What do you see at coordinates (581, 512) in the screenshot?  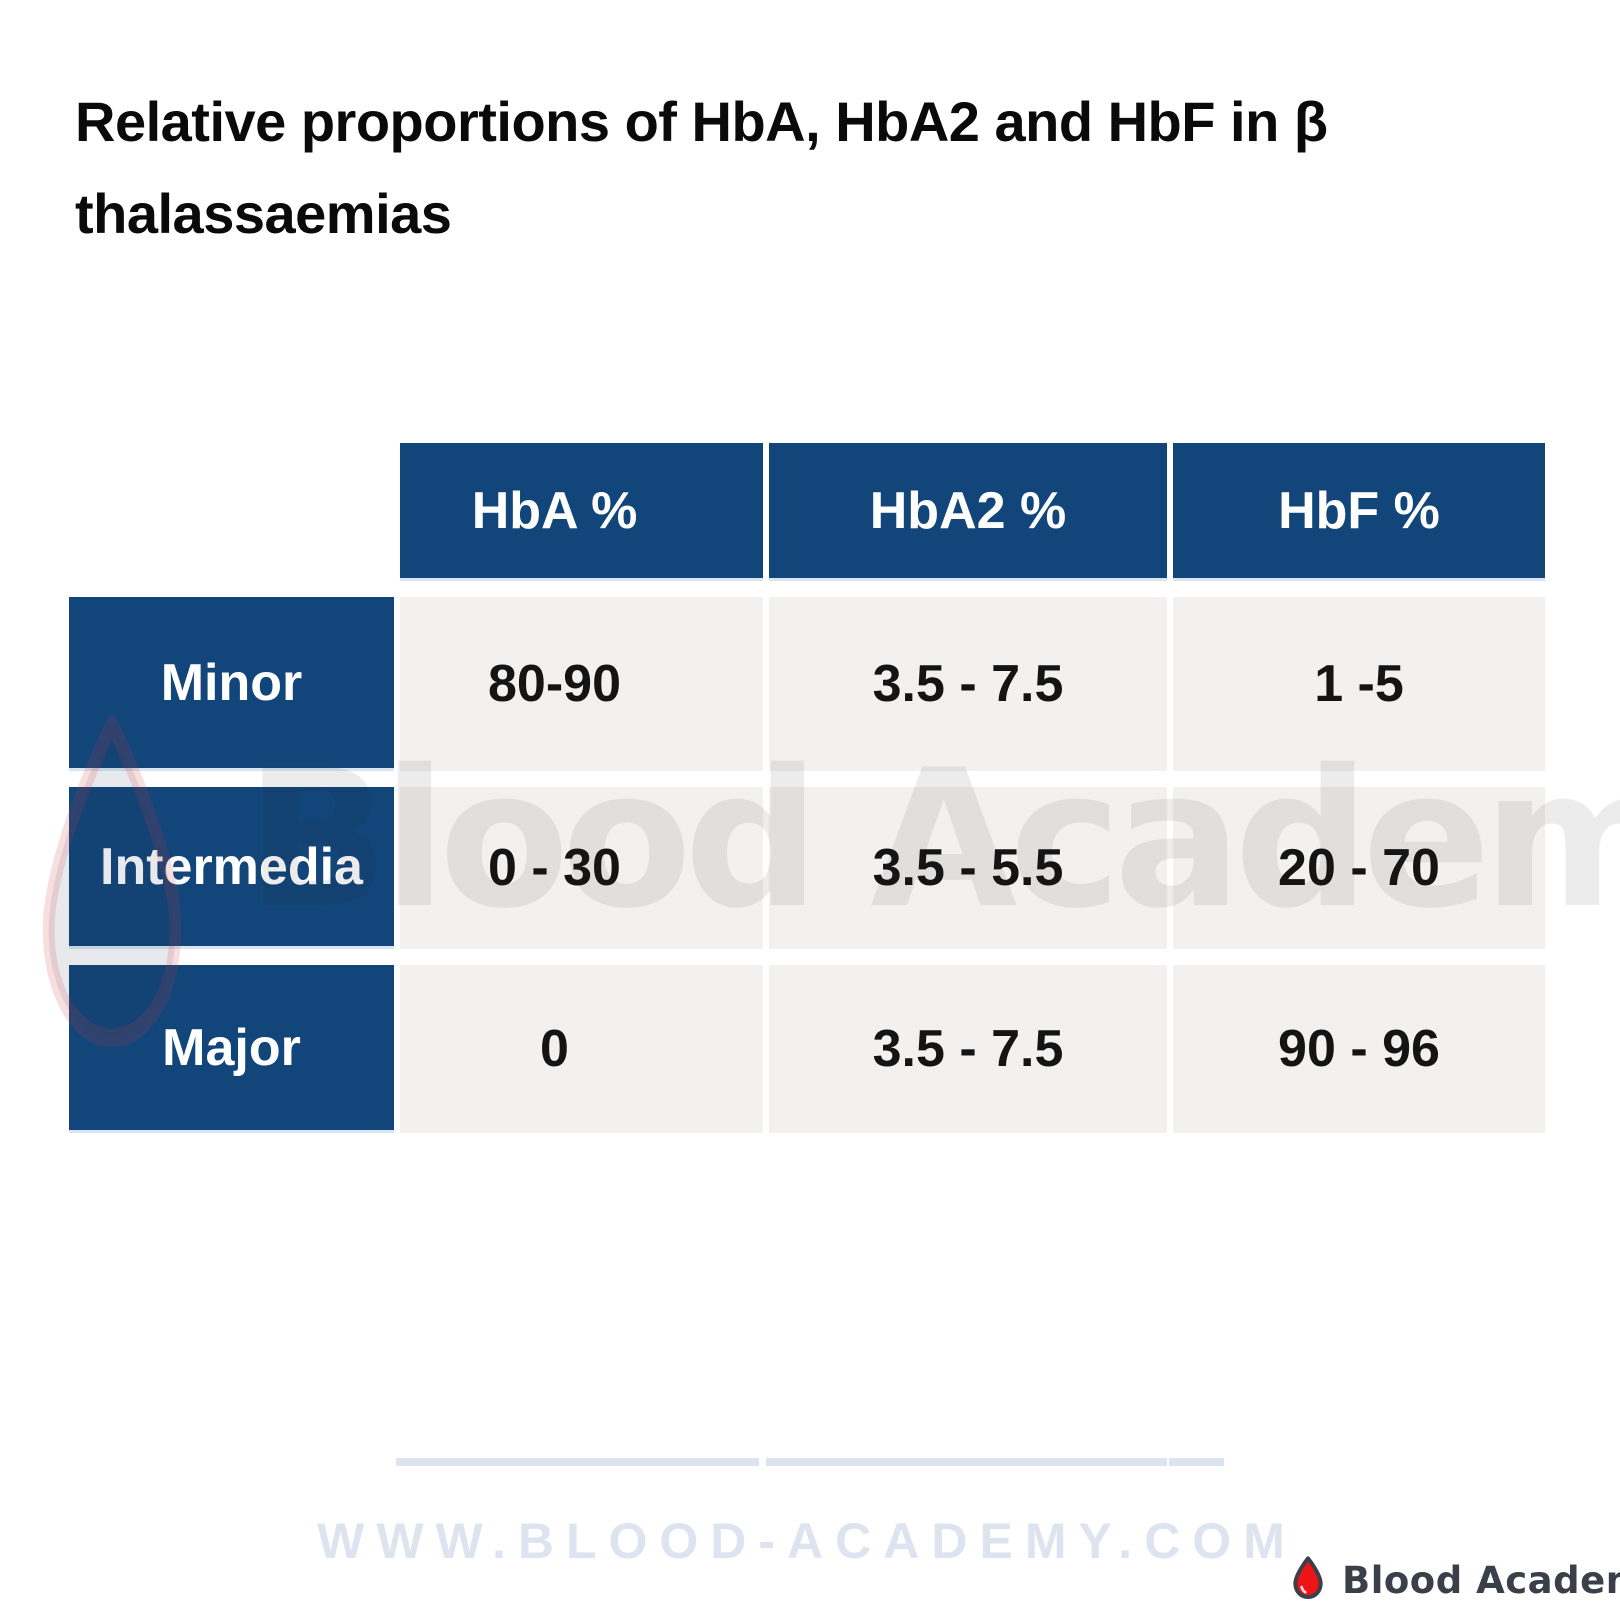 I see `column-header-hba: HbA %` at bounding box center [581, 512].